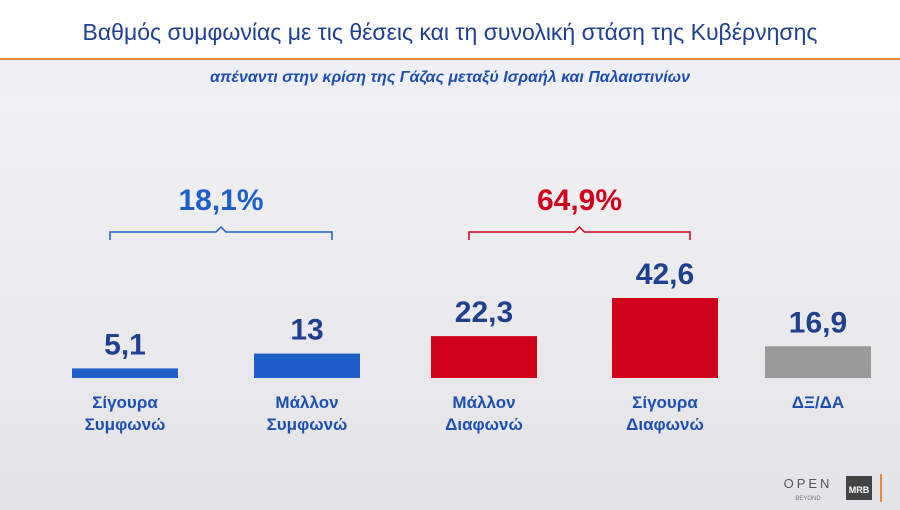 This screenshot has width=900, height=510. I want to click on value-label: 22,3, so click(484, 312).